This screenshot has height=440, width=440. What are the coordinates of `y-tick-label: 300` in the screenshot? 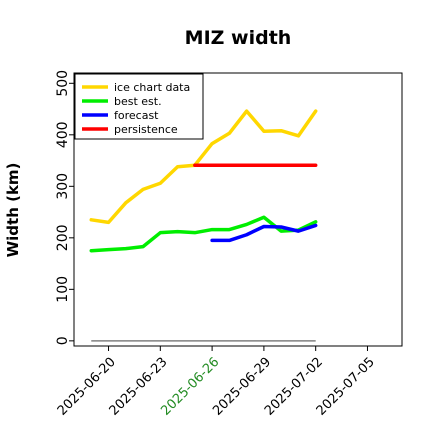 It's located at (63, 186).